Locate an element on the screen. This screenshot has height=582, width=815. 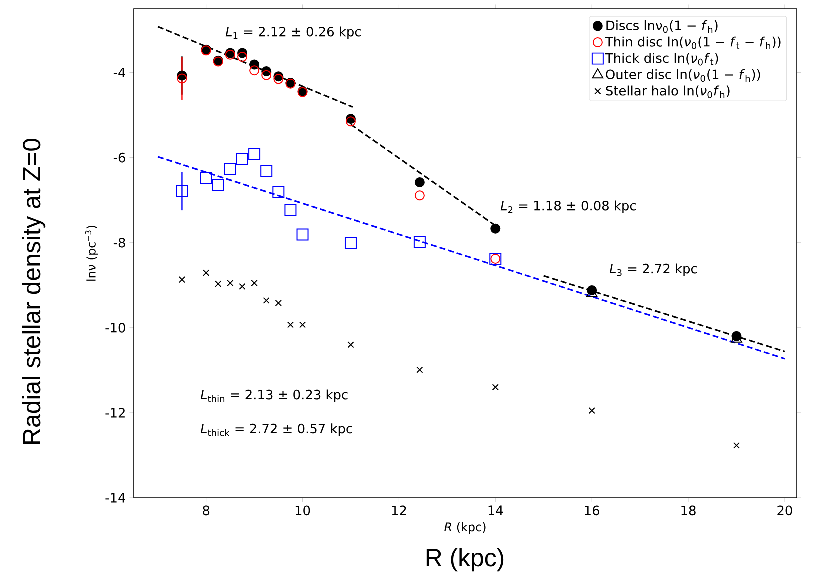
y-axis-title: lnν (pc$^{−3}$) is located at coordinates (91, 253).